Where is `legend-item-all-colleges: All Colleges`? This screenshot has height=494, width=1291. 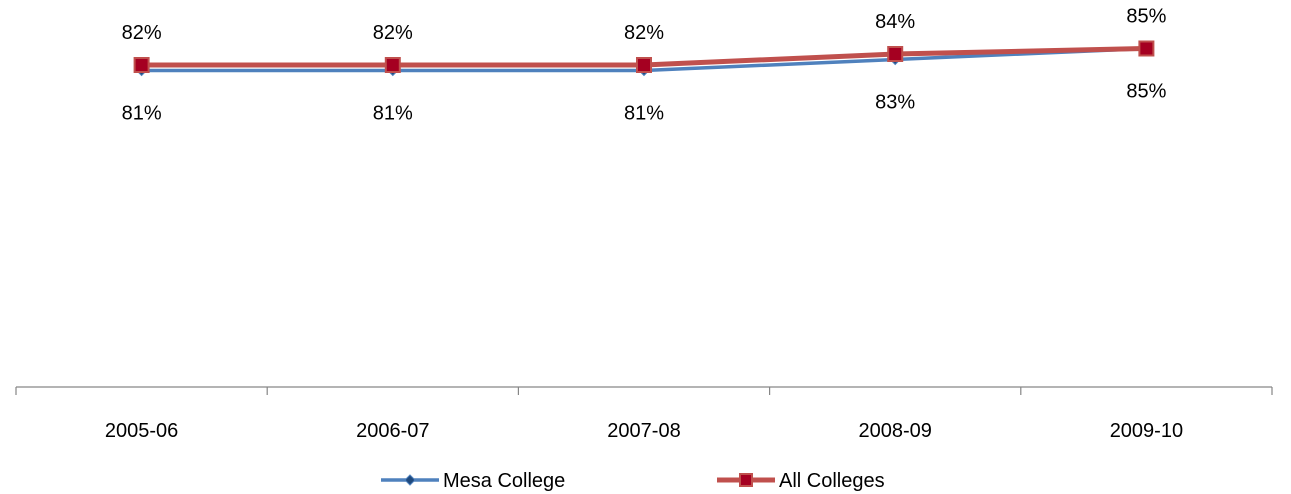
legend-item-all-colleges: All Colleges is located at coordinates (801, 481).